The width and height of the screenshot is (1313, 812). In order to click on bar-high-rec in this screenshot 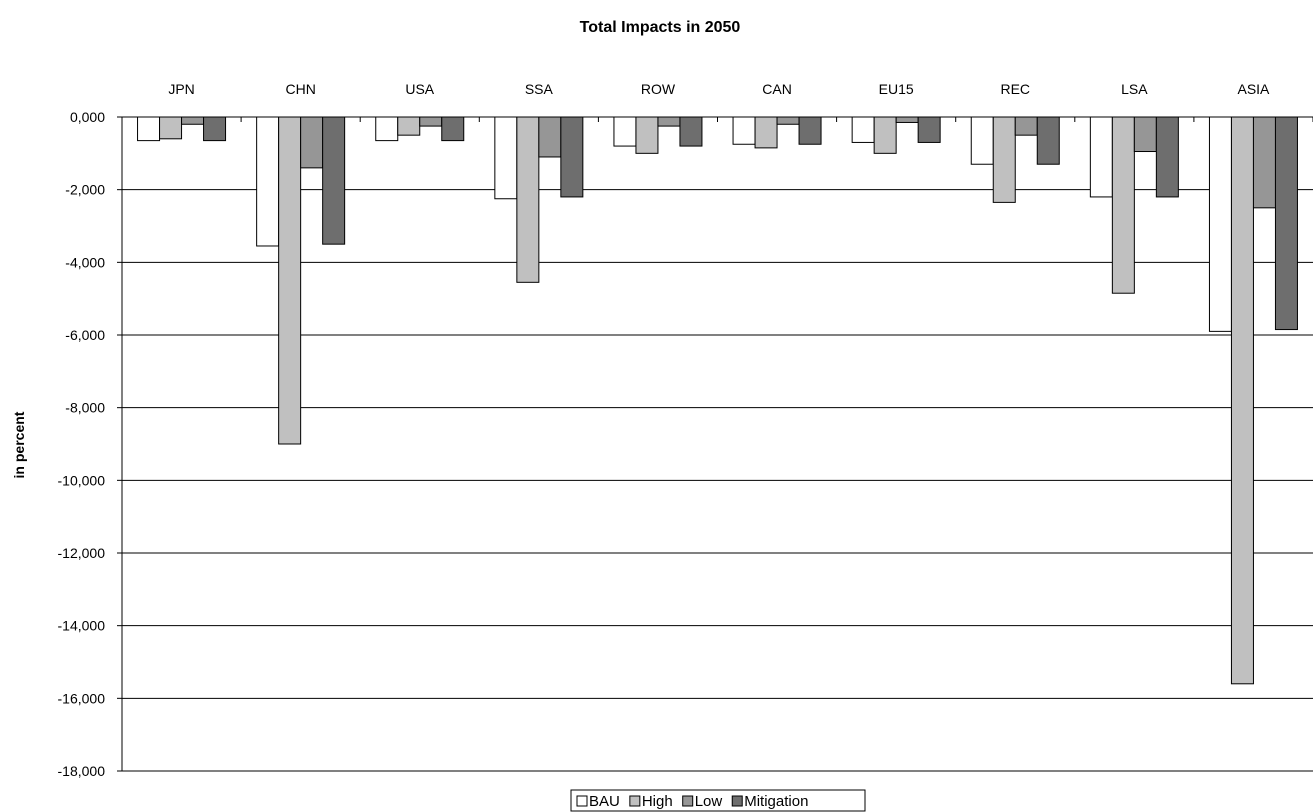, I will do `click(1004, 159)`.